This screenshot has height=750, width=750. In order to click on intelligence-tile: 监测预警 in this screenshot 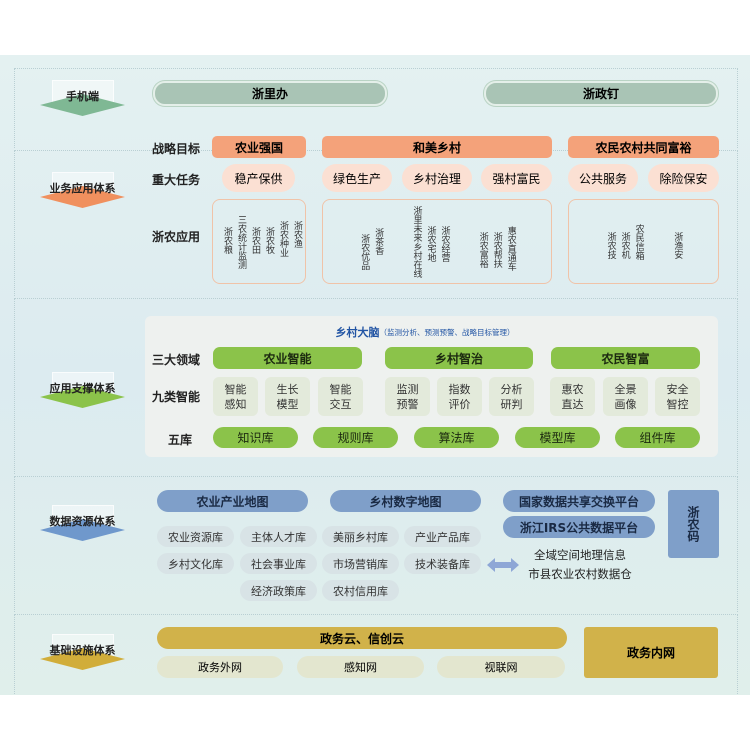, I will do `click(407, 396)`.